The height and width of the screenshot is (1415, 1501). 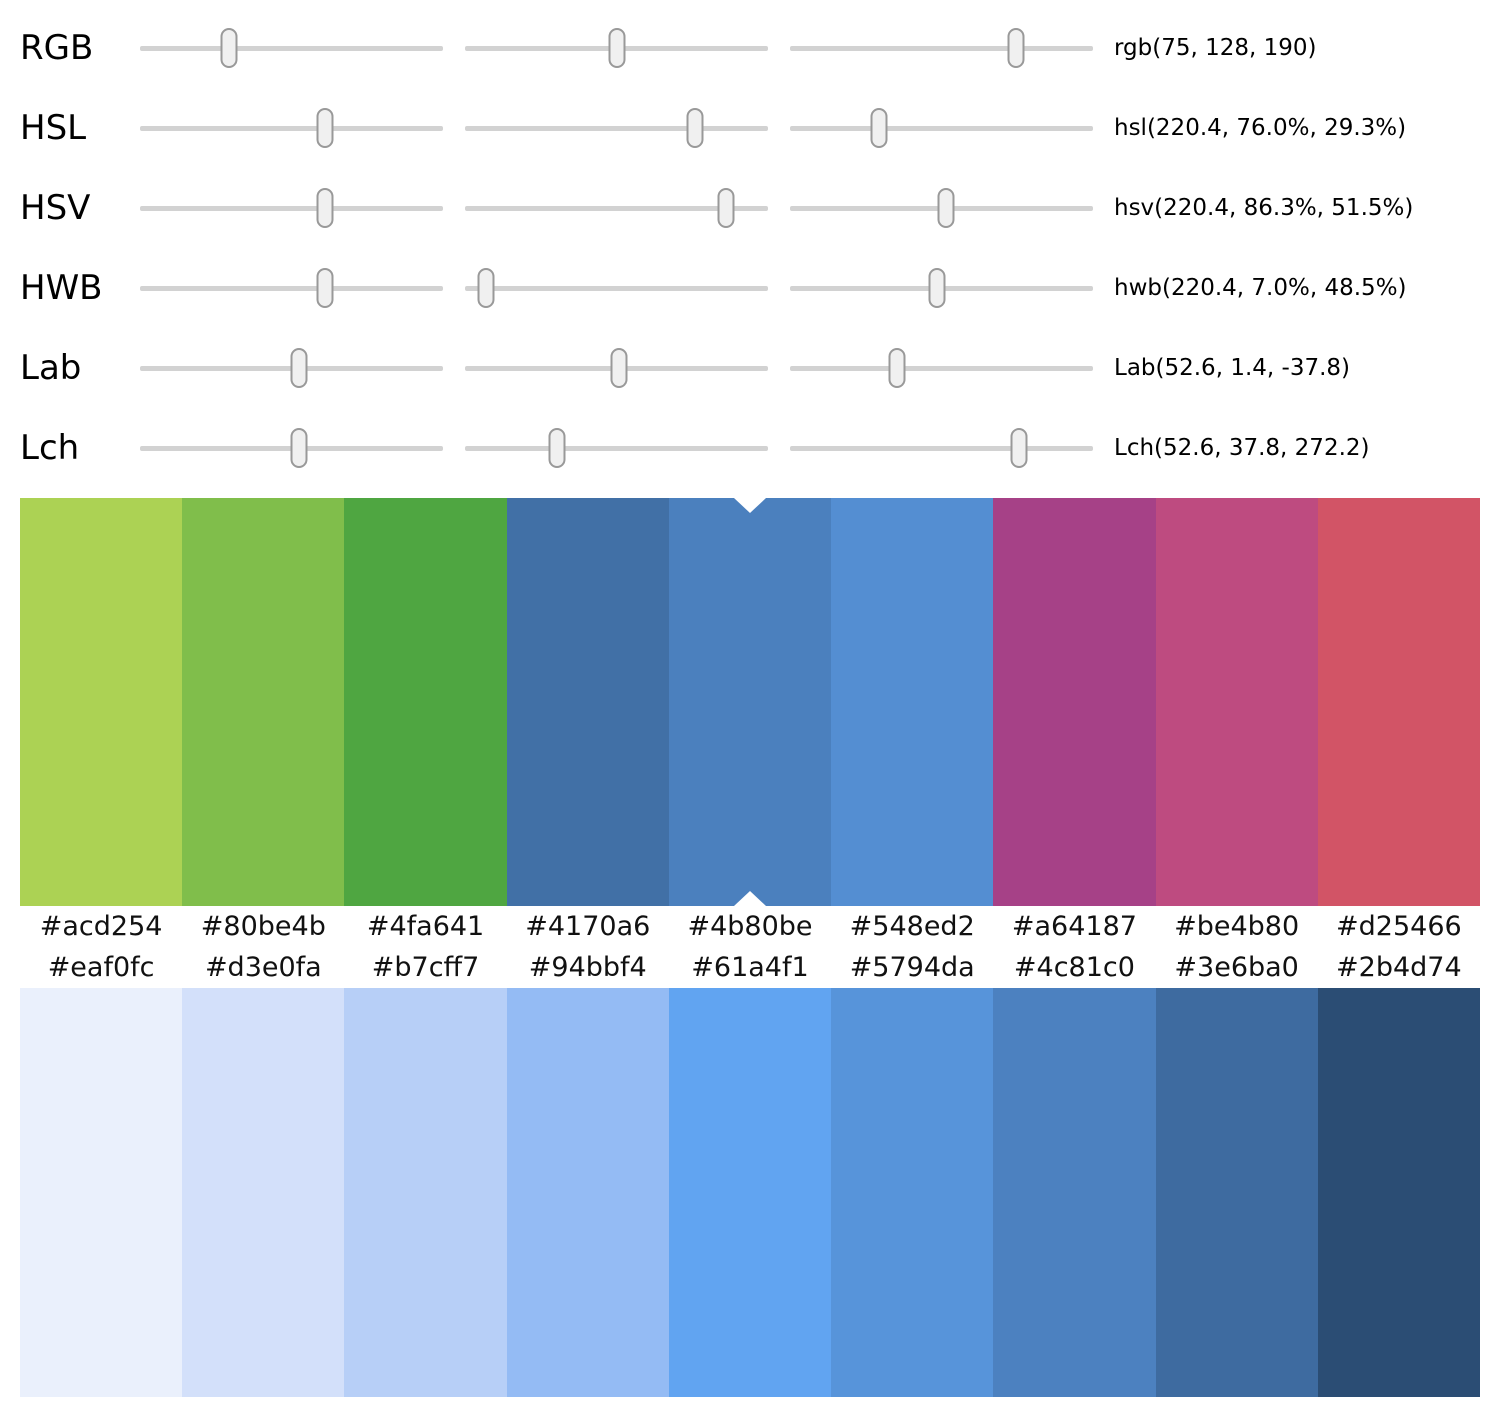 I want to click on slider-row-hwb: HWB hwb(220.4, 7.0%, 48.5%), so click(x=750, y=288).